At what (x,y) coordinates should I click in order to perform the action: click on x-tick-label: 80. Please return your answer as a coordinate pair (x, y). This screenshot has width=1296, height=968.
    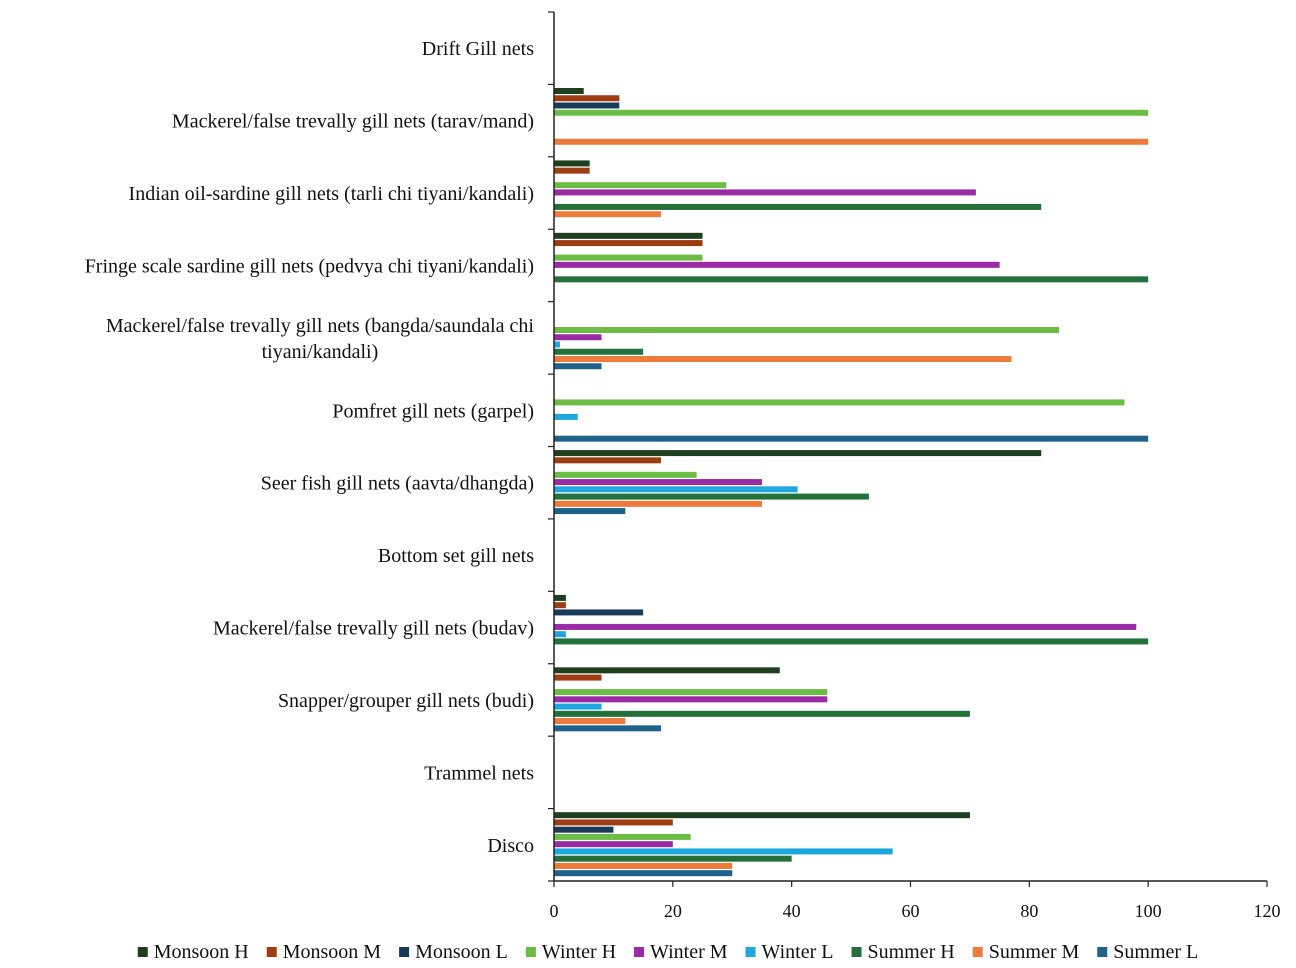
    Looking at the image, I should click on (1029, 911).